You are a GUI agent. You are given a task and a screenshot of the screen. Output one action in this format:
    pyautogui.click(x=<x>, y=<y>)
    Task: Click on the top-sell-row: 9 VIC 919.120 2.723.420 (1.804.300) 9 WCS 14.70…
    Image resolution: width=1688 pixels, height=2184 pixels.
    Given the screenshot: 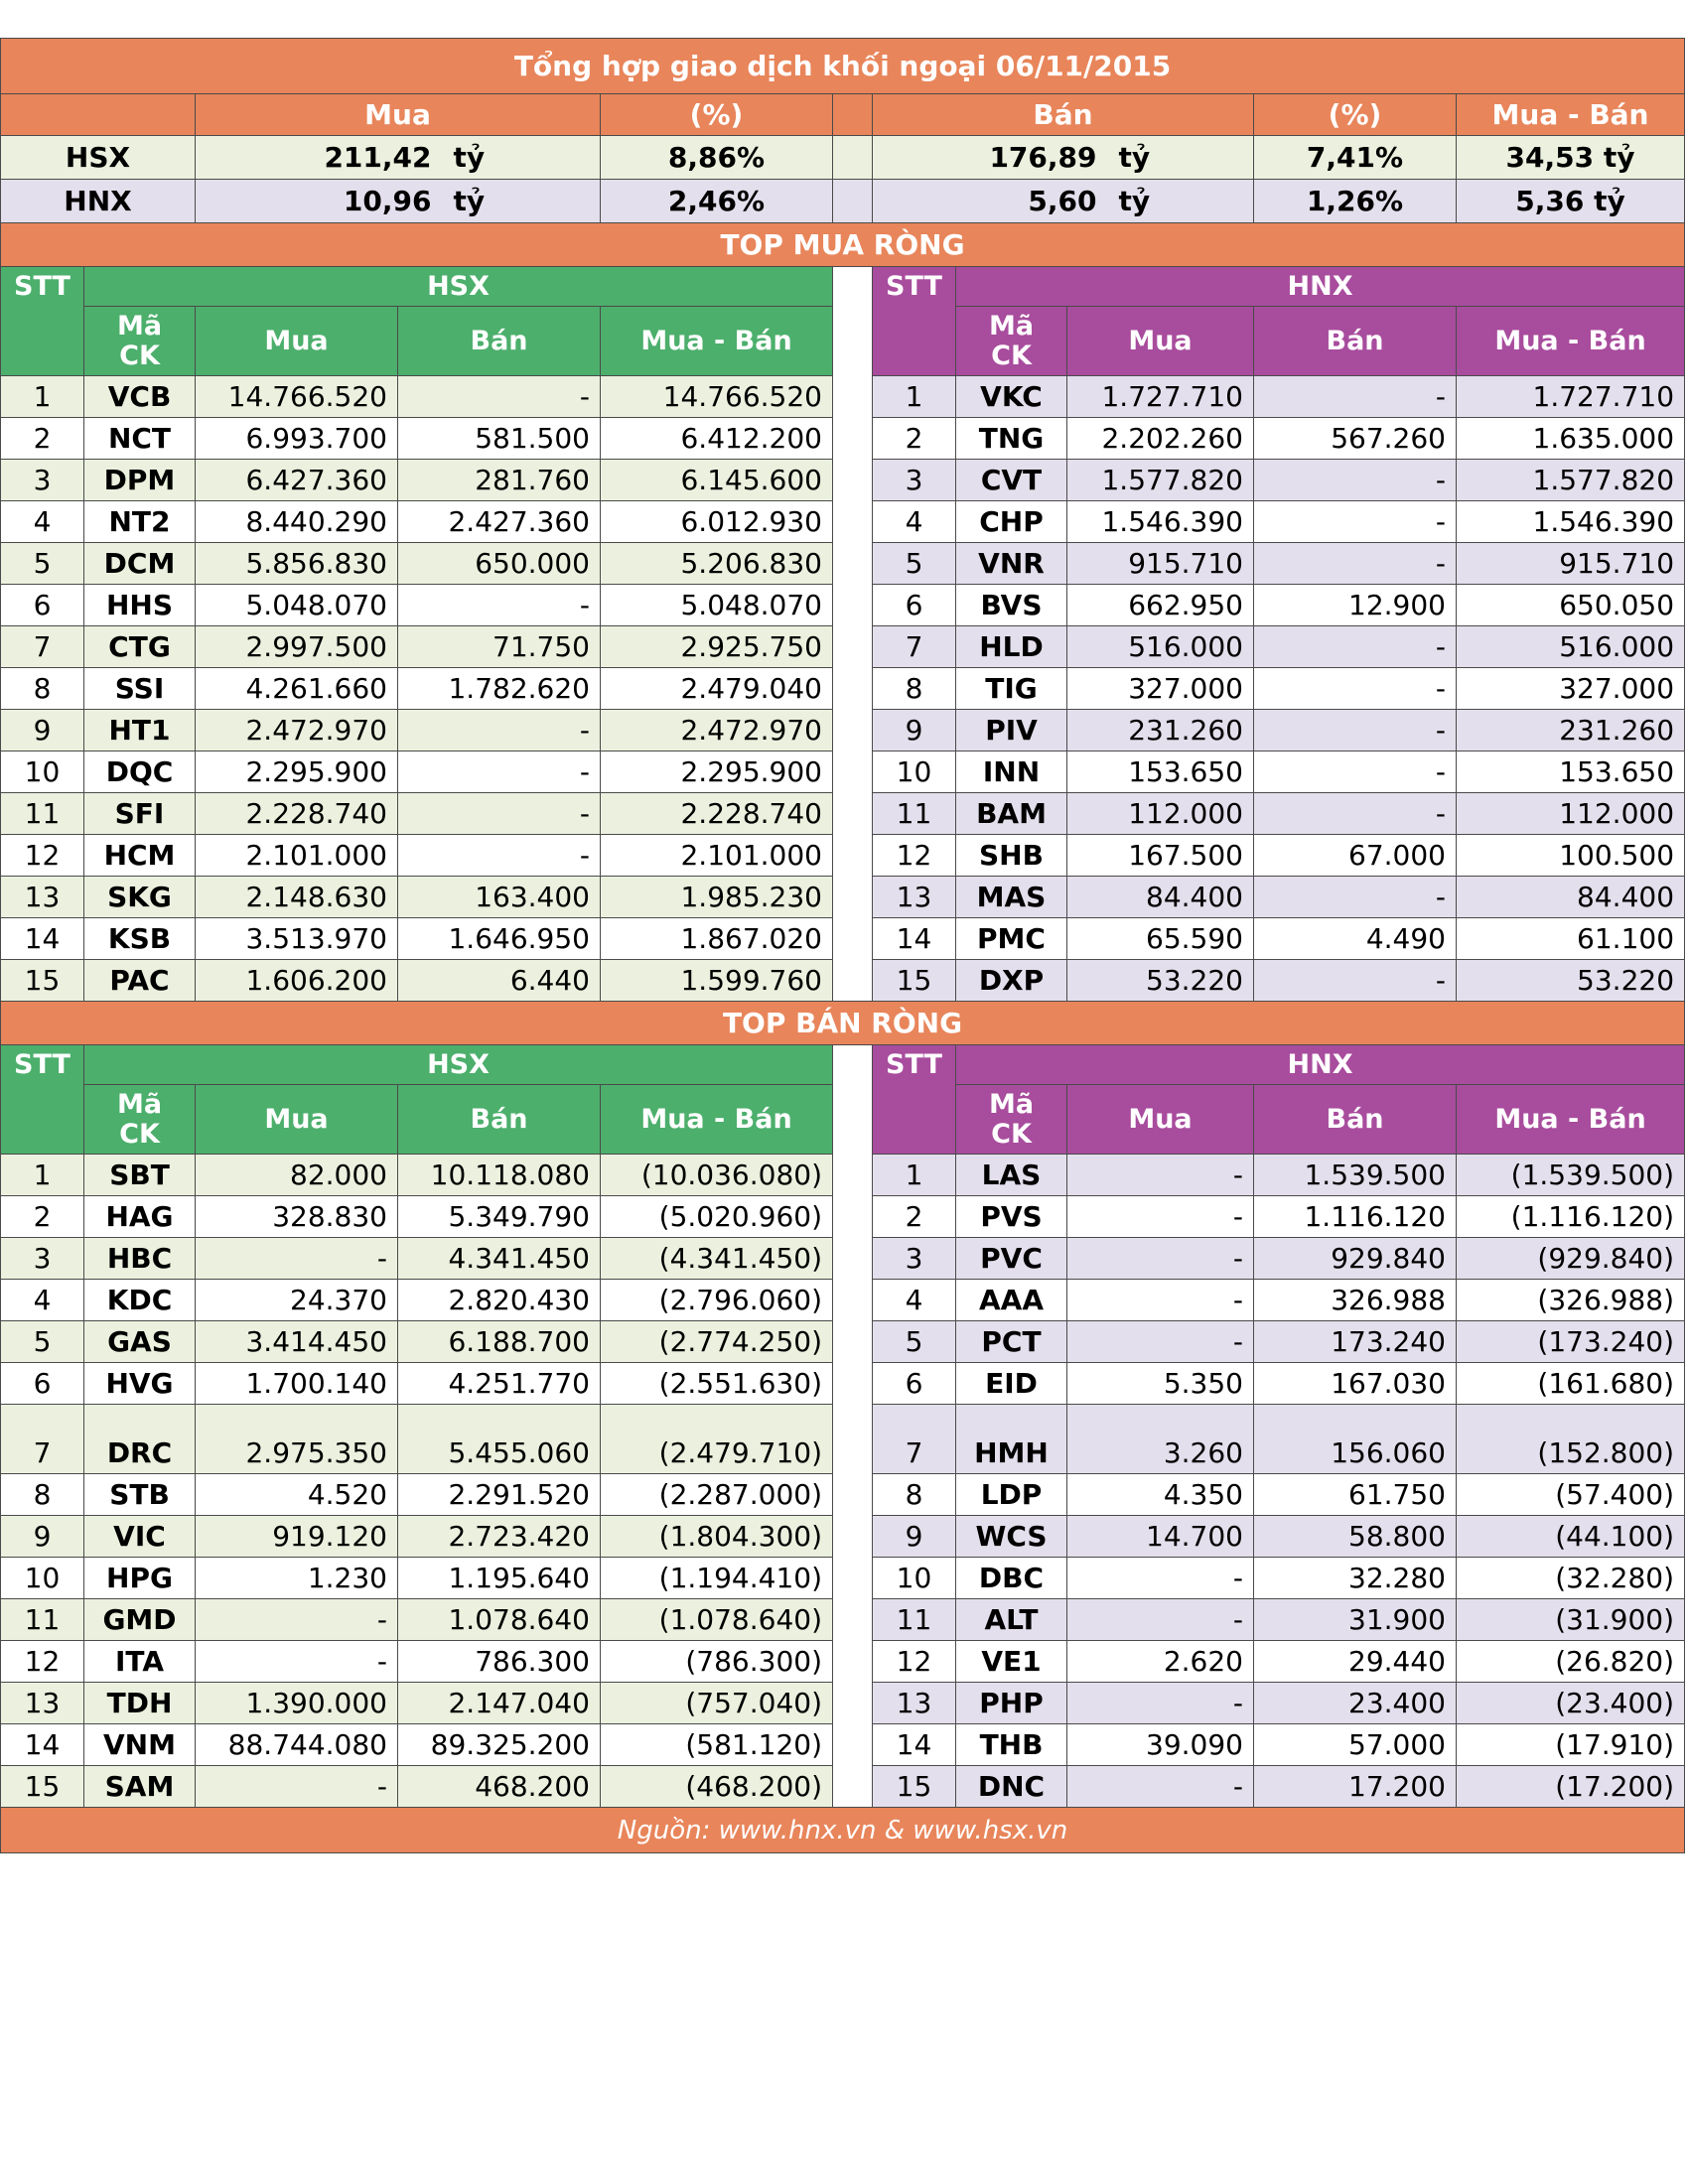 What is the action you would take?
    pyautogui.click(x=843, y=1536)
    